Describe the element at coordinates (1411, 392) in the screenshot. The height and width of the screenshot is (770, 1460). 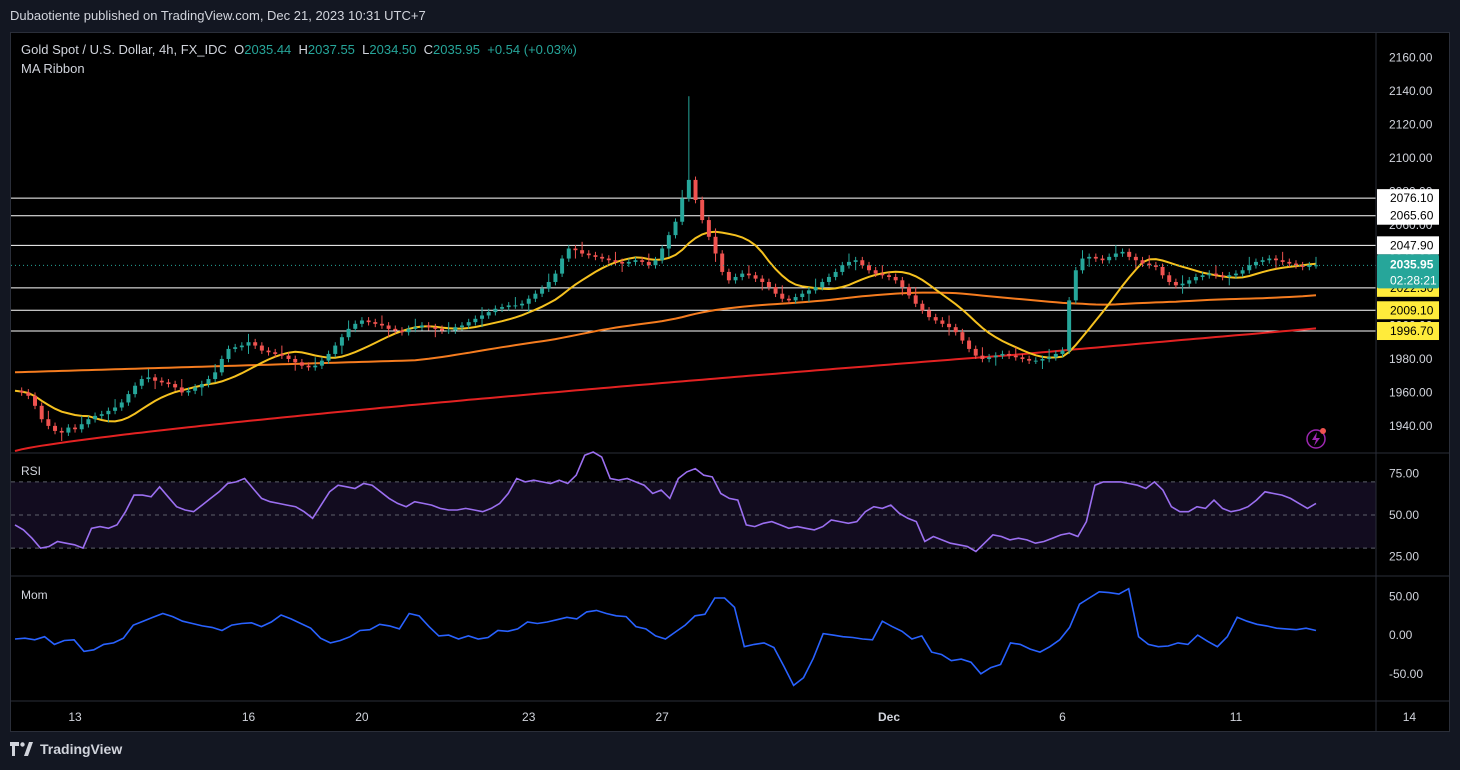
I see `price-axis-tick: 1960.00` at that location.